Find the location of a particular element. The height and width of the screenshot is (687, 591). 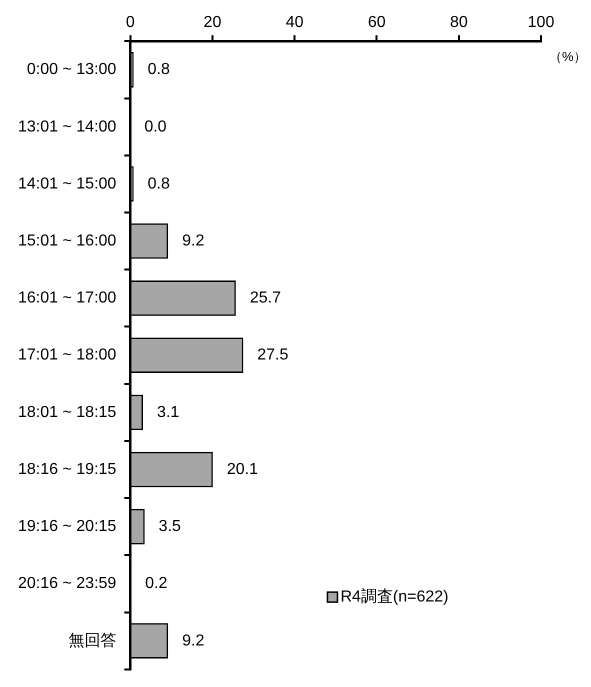

data-label: 0.2 is located at coordinates (156, 583).